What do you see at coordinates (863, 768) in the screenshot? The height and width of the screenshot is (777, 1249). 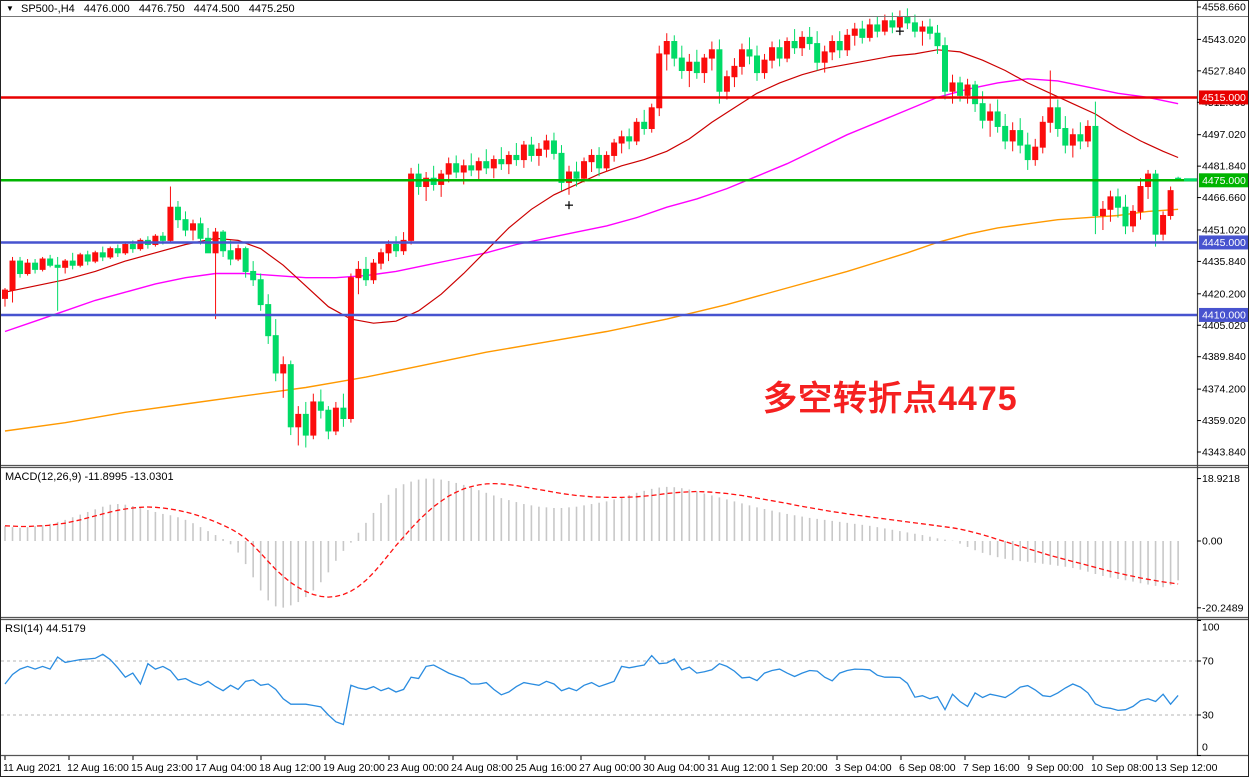 I see `time-tick-label: 3 Sep 04:00` at bounding box center [863, 768].